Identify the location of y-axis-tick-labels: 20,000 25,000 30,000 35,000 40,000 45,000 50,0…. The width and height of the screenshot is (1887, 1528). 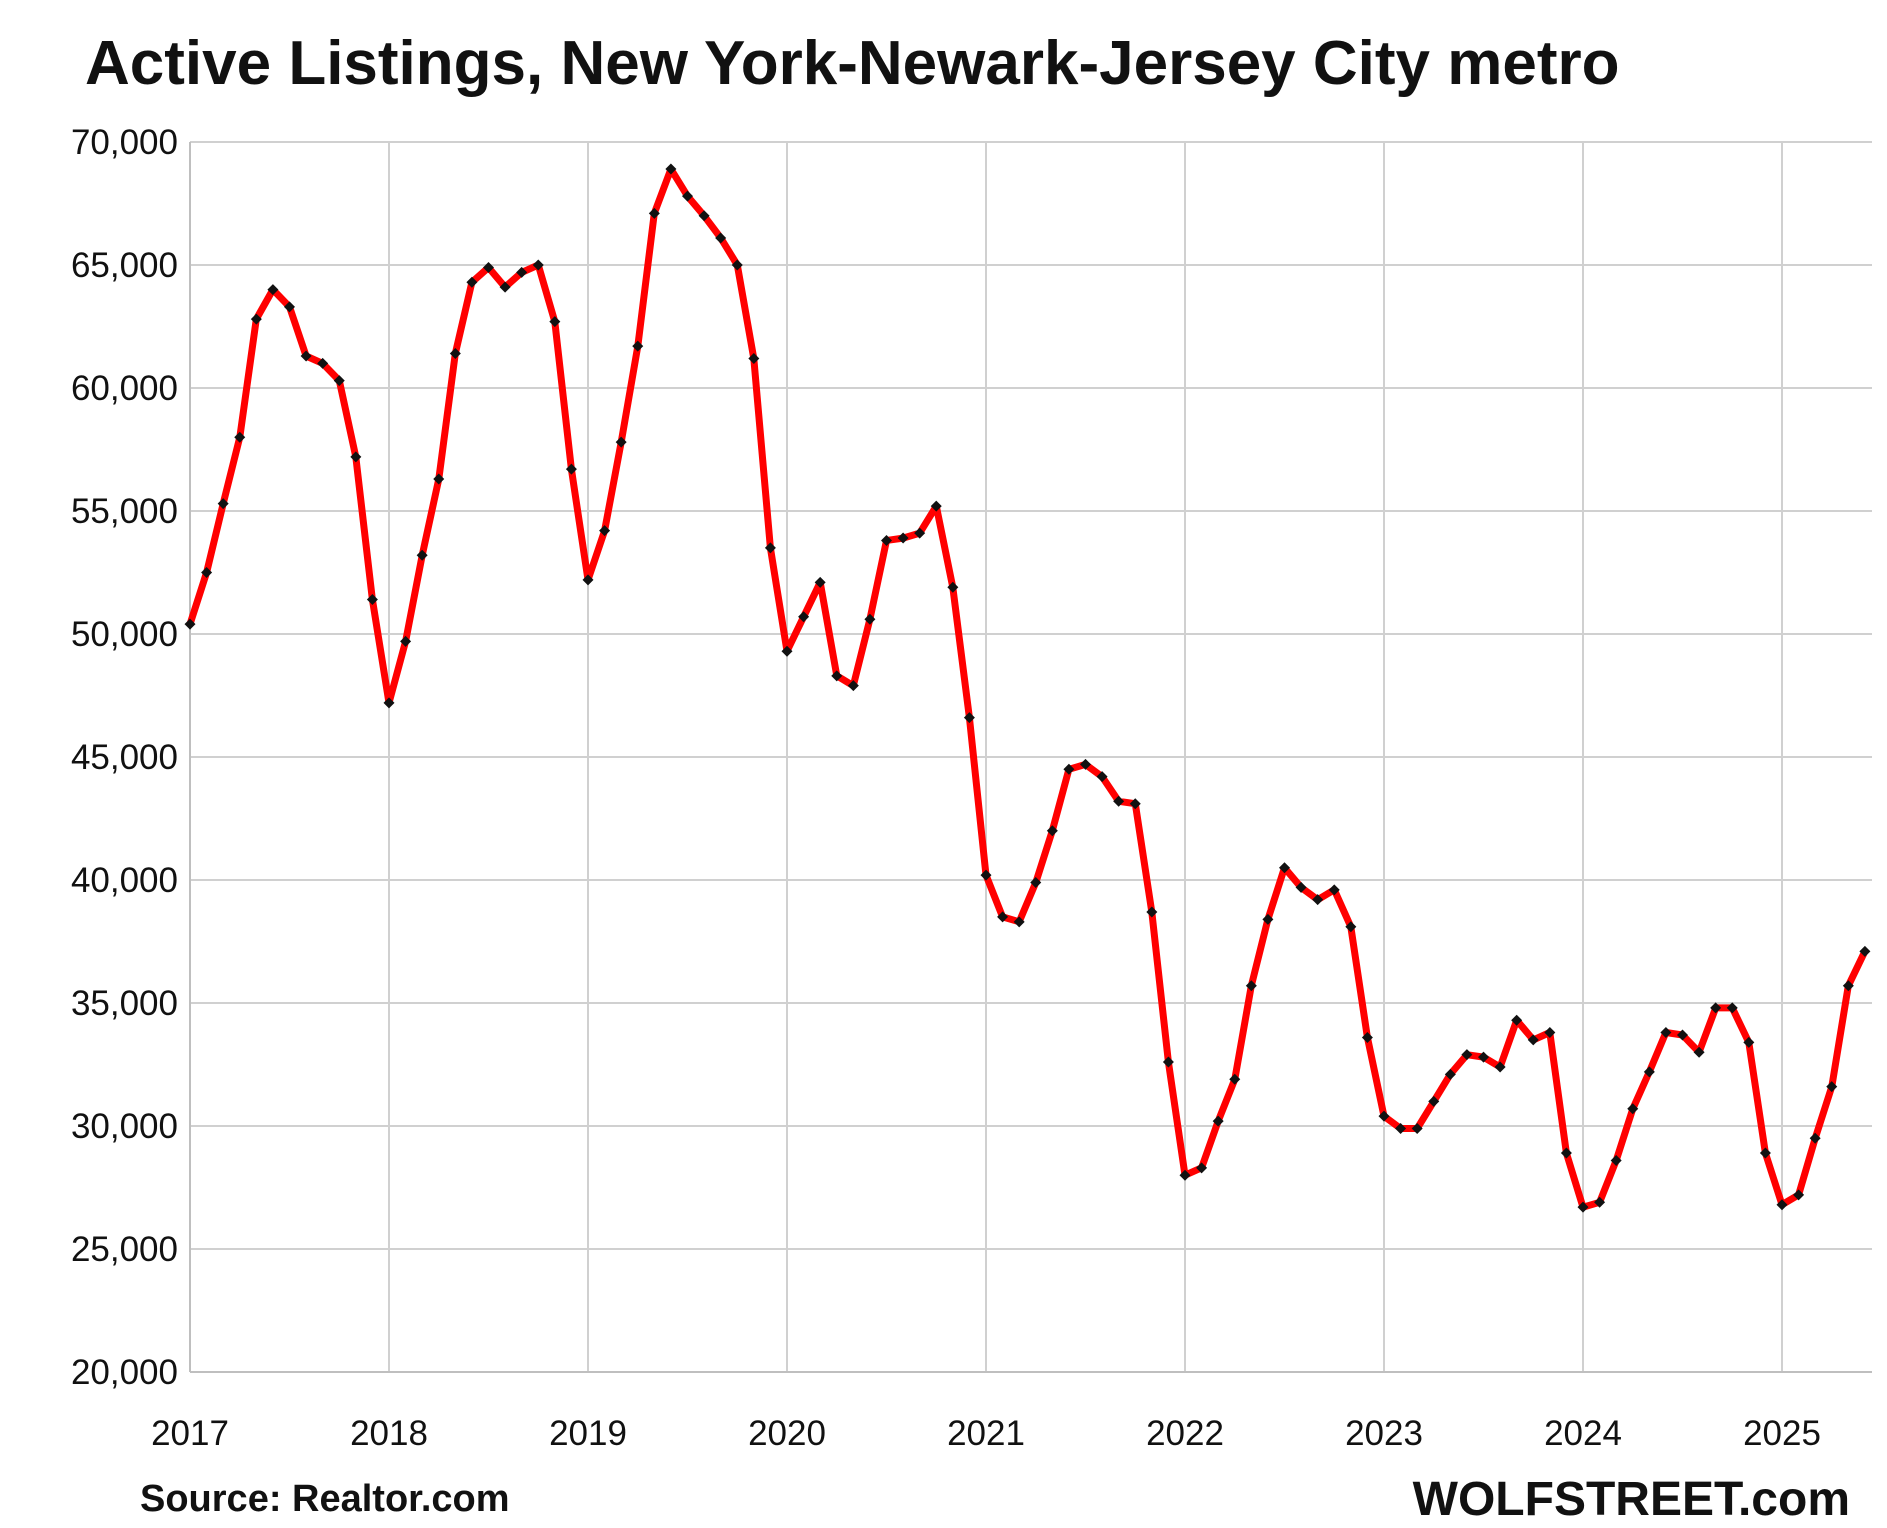
(124, 757).